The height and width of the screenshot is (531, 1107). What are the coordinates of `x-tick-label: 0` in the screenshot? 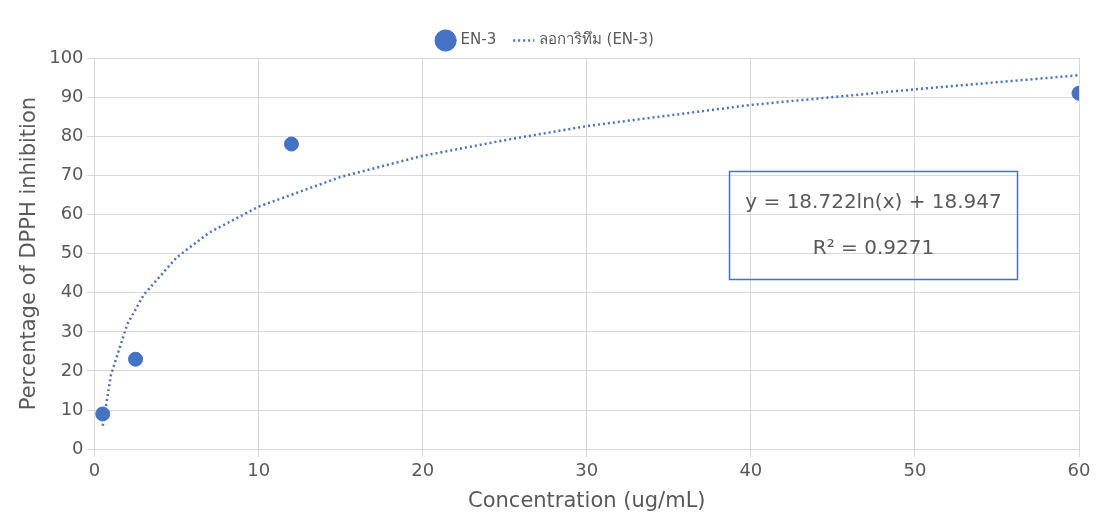 It's located at (94, 469).